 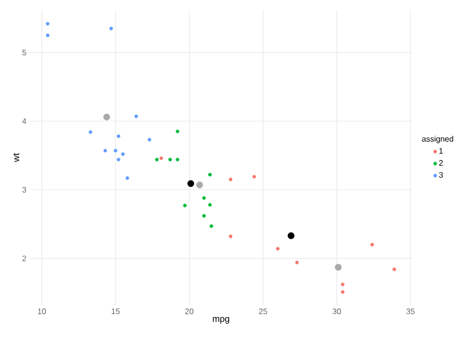 I want to click on x-axis-title: mpg, so click(x=221, y=320).